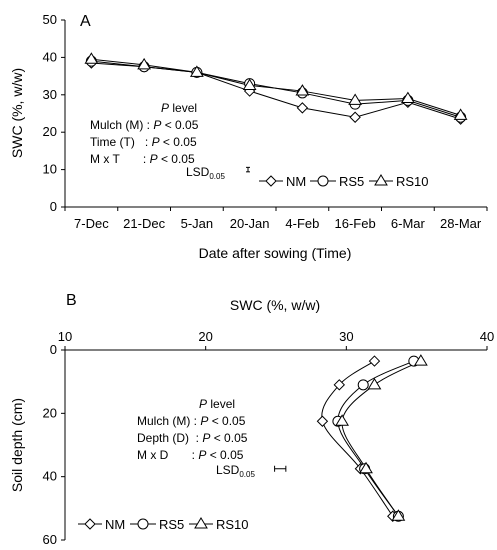 The height and width of the screenshot is (550, 497). I want to click on panel-a-y-tick-label: 20, so click(50, 131).